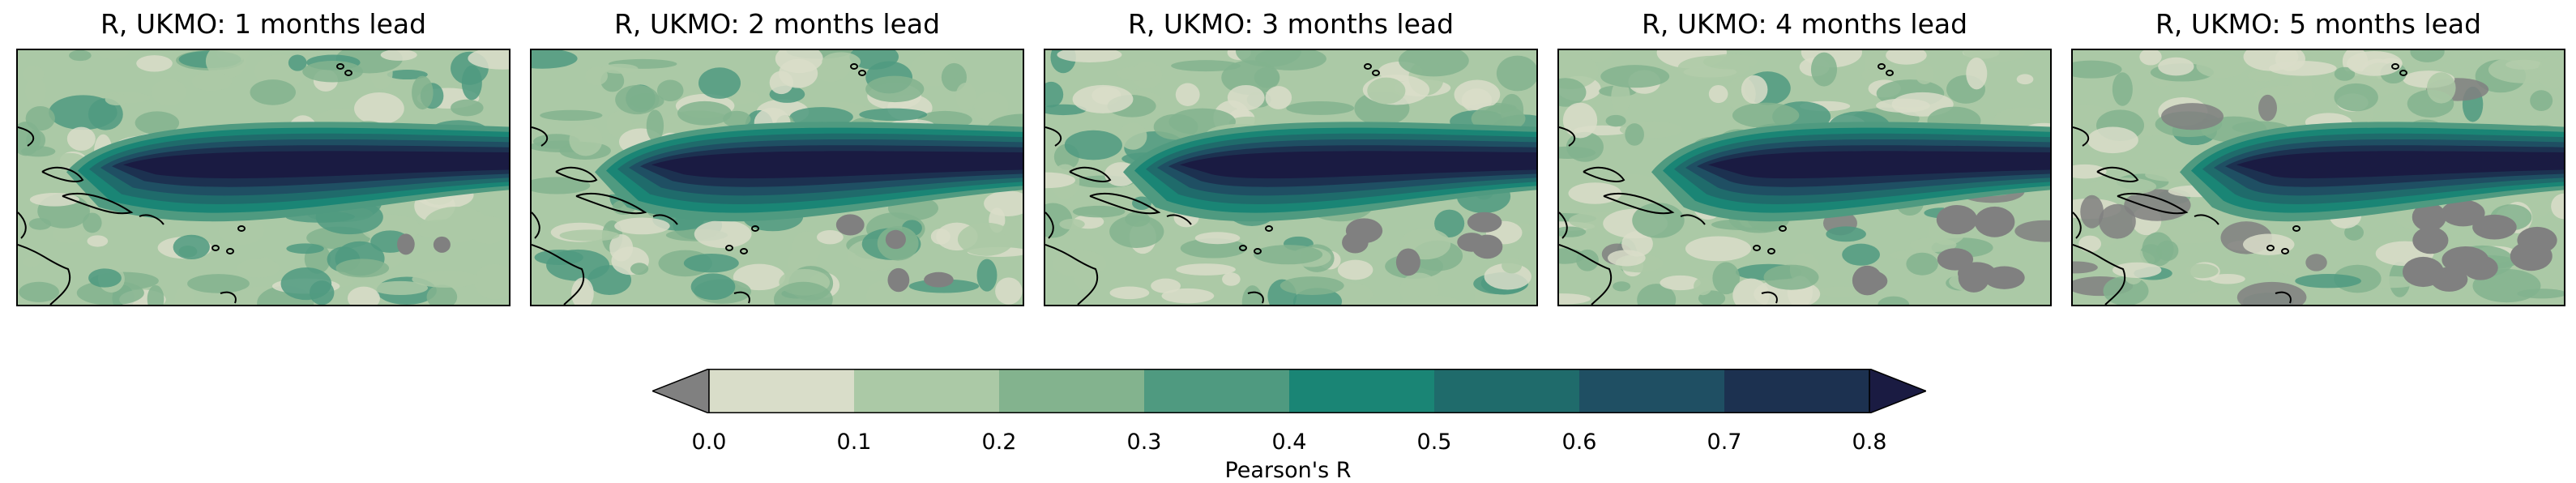  What do you see at coordinates (1897, 391) in the screenshot?
I see `colorbar-over-arrow` at bounding box center [1897, 391].